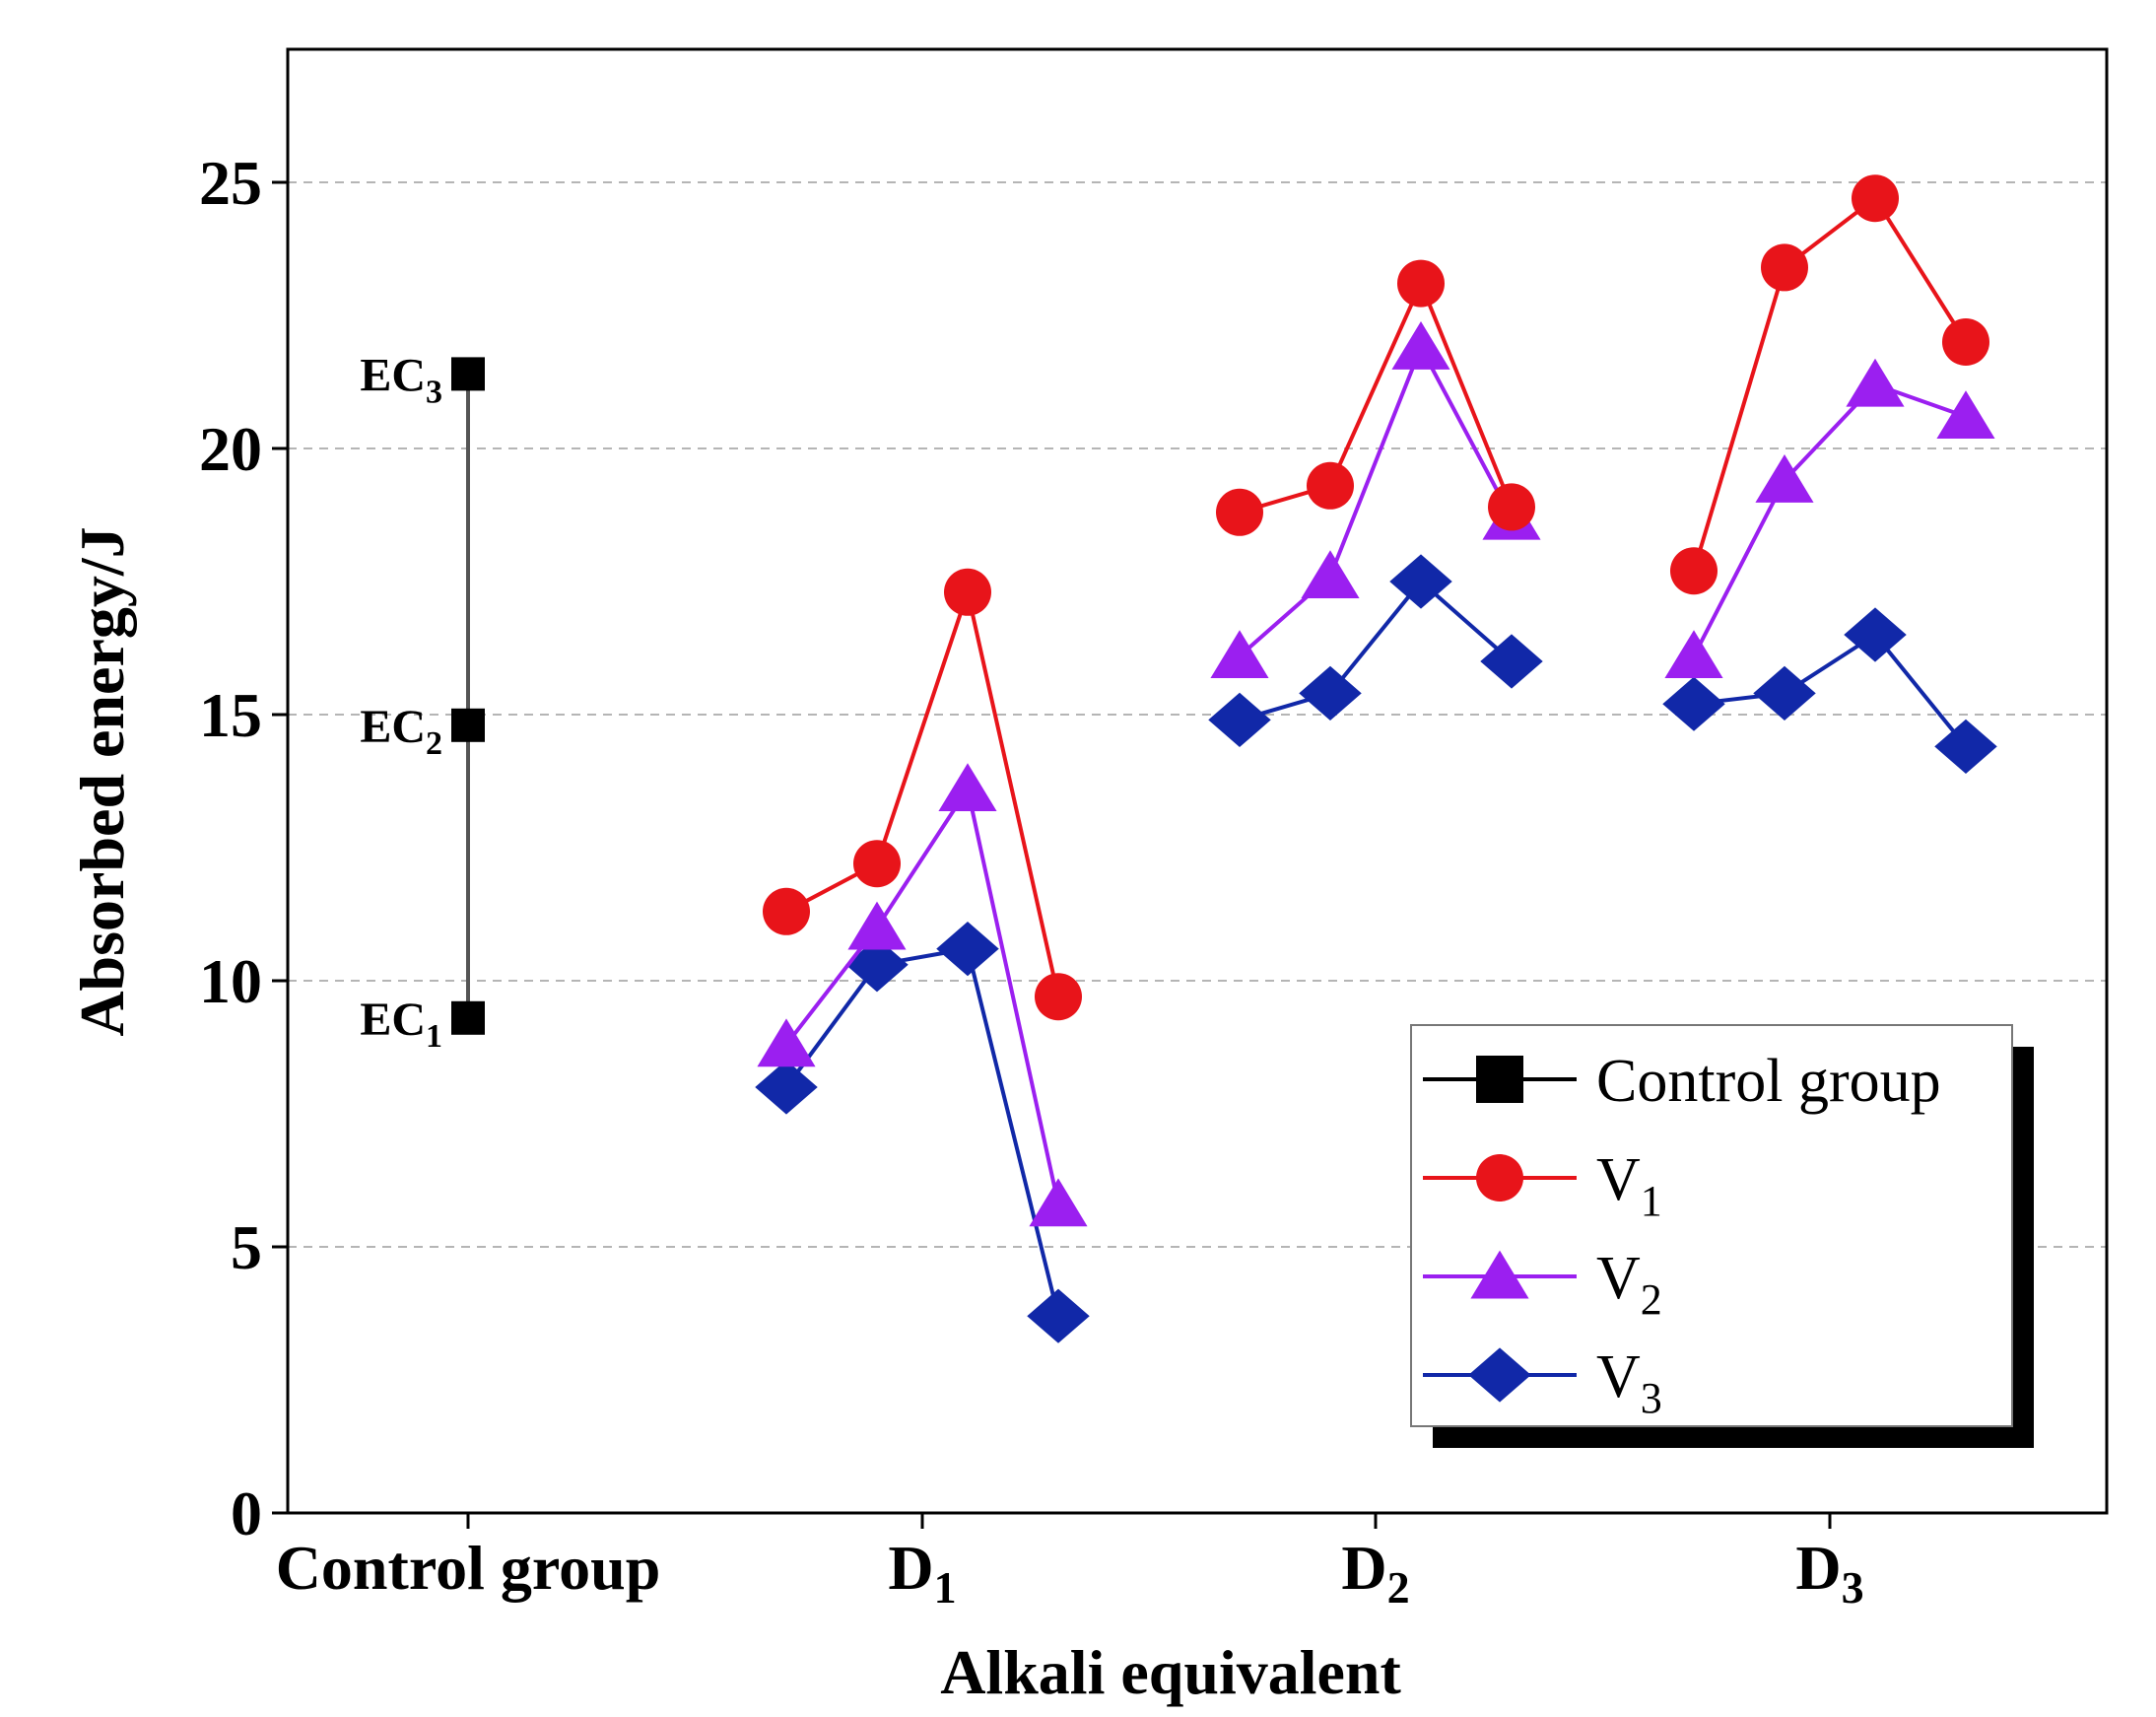  Describe the element at coordinates (1829, 1573) in the screenshot. I see `x-tick-label: D3` at that location.